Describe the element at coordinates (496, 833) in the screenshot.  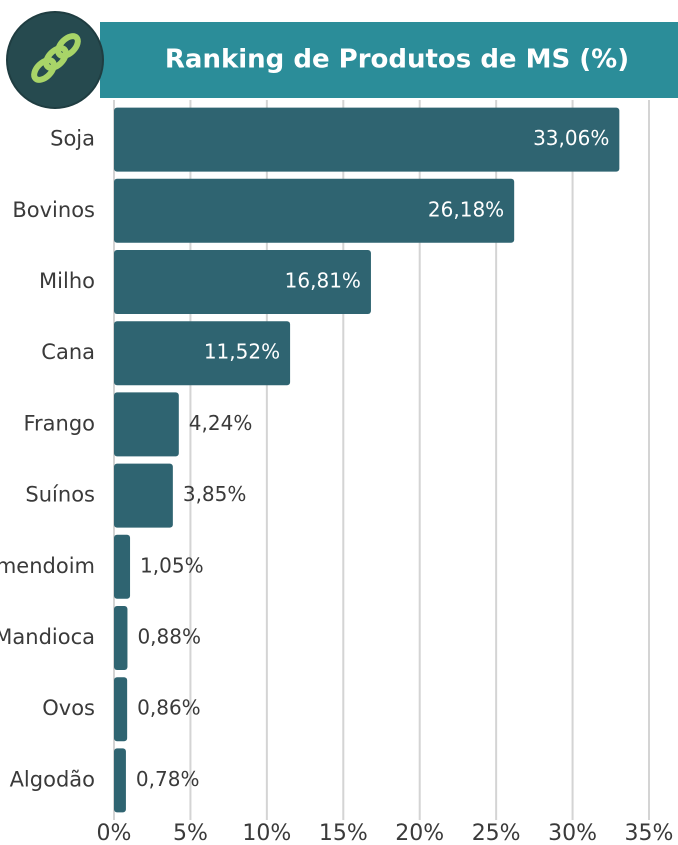
I see `x-tick-label: 25%` at that location.